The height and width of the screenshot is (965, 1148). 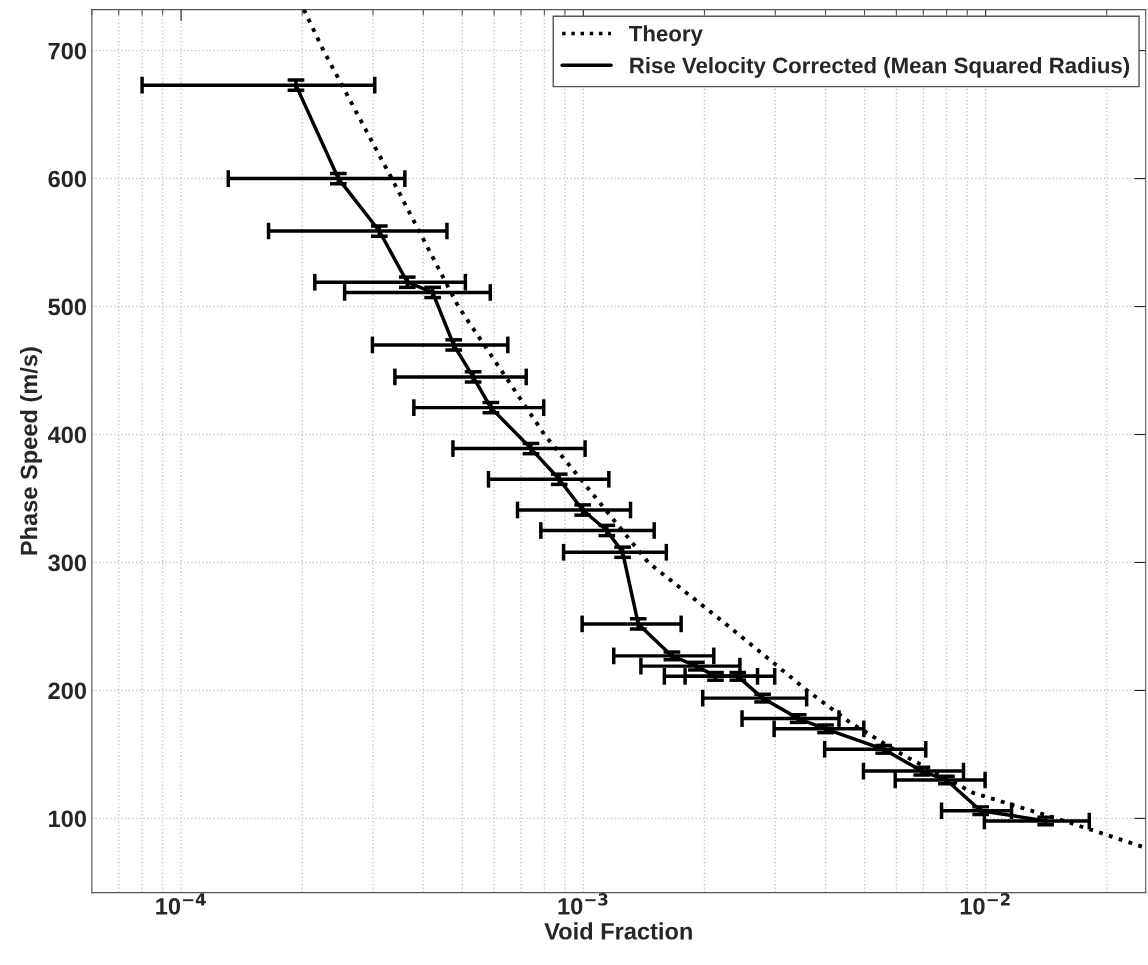 What do you see at coordinates (618, 931) in the screenshot?
I see `x-axis-title: Void Fraction` at bounding box center [618, 931].